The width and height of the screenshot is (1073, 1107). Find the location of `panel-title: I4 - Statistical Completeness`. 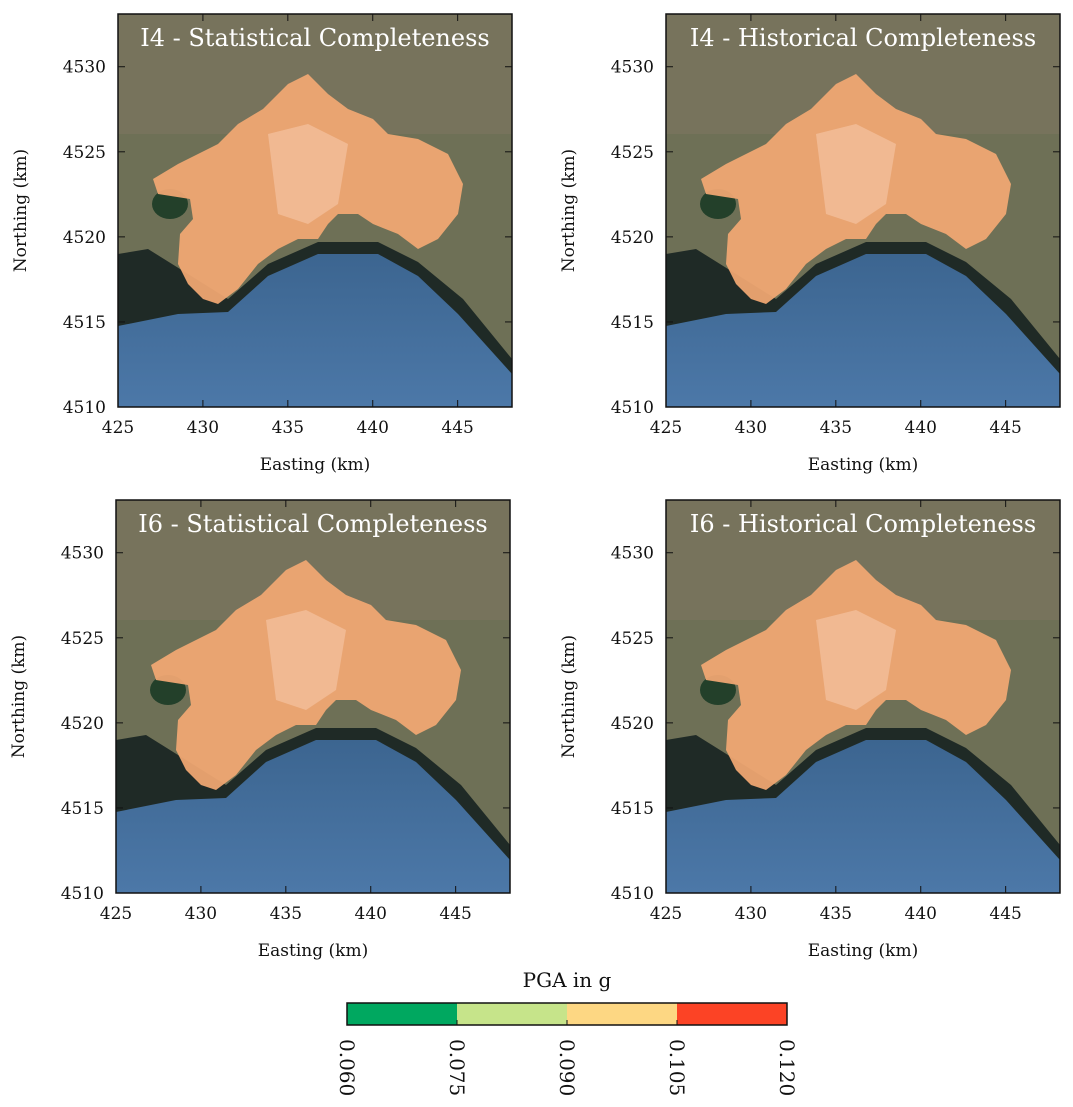

panel-title: I4 - Statistical Completeness is located at coordinates (314, 38).